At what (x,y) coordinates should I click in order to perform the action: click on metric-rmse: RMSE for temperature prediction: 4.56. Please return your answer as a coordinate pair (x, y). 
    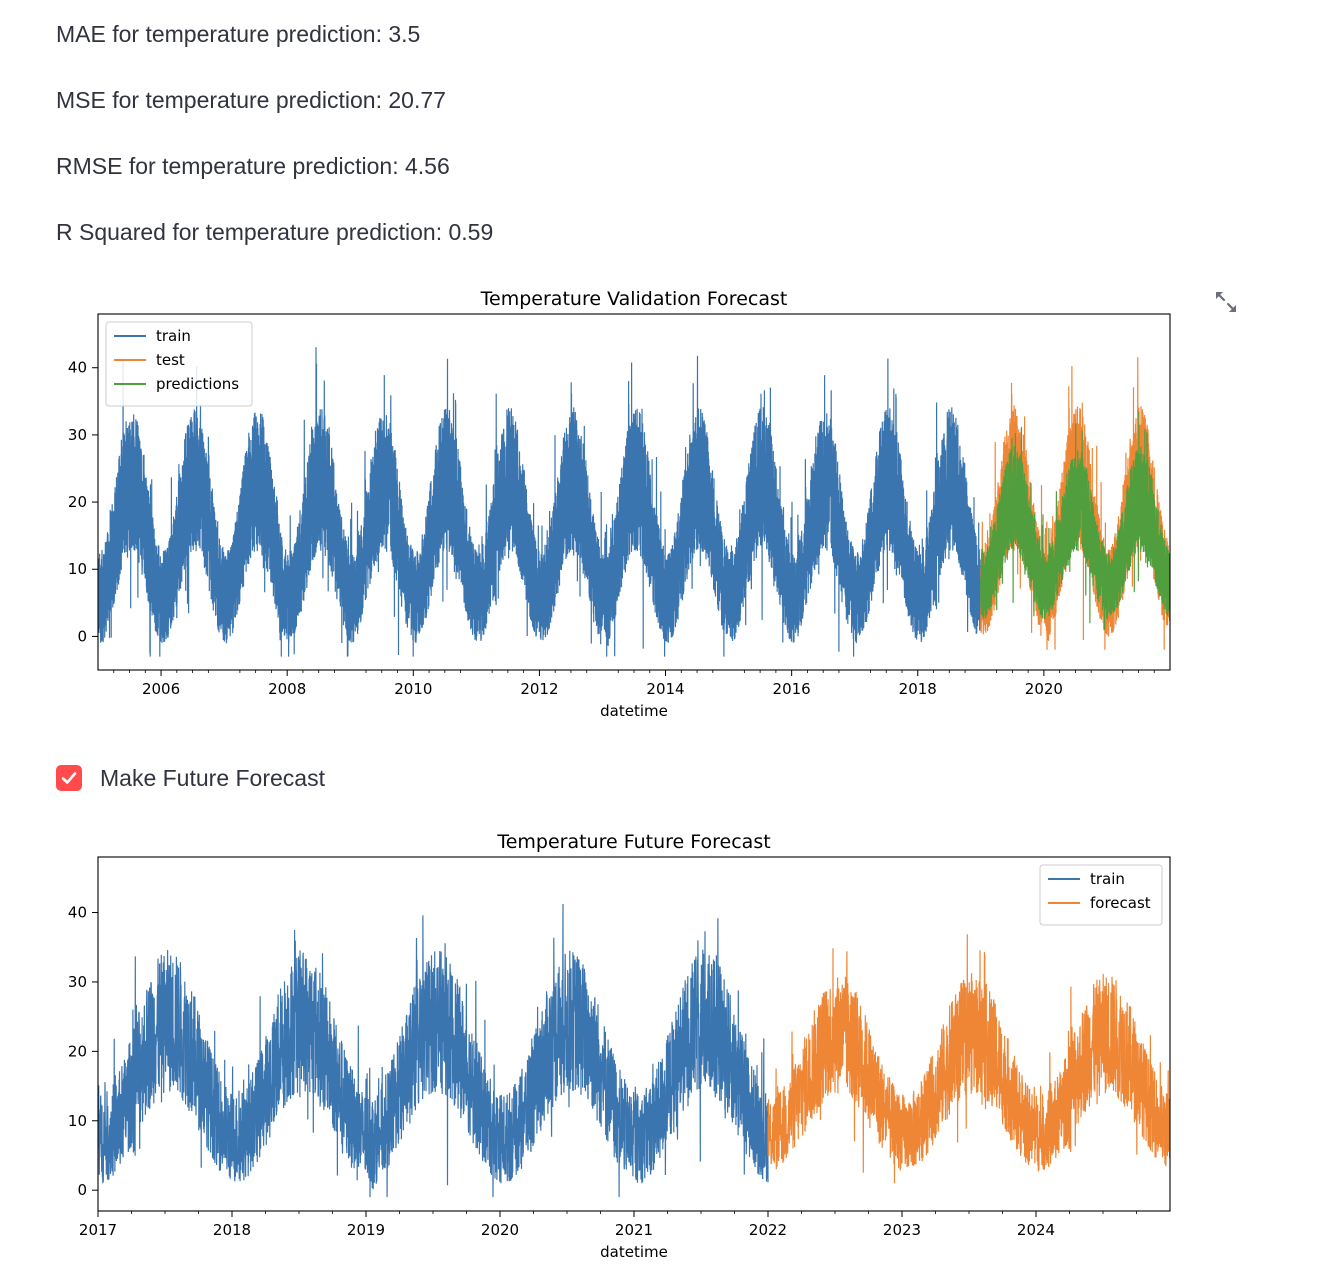
    Looking at the image, I should click on (253, 166).